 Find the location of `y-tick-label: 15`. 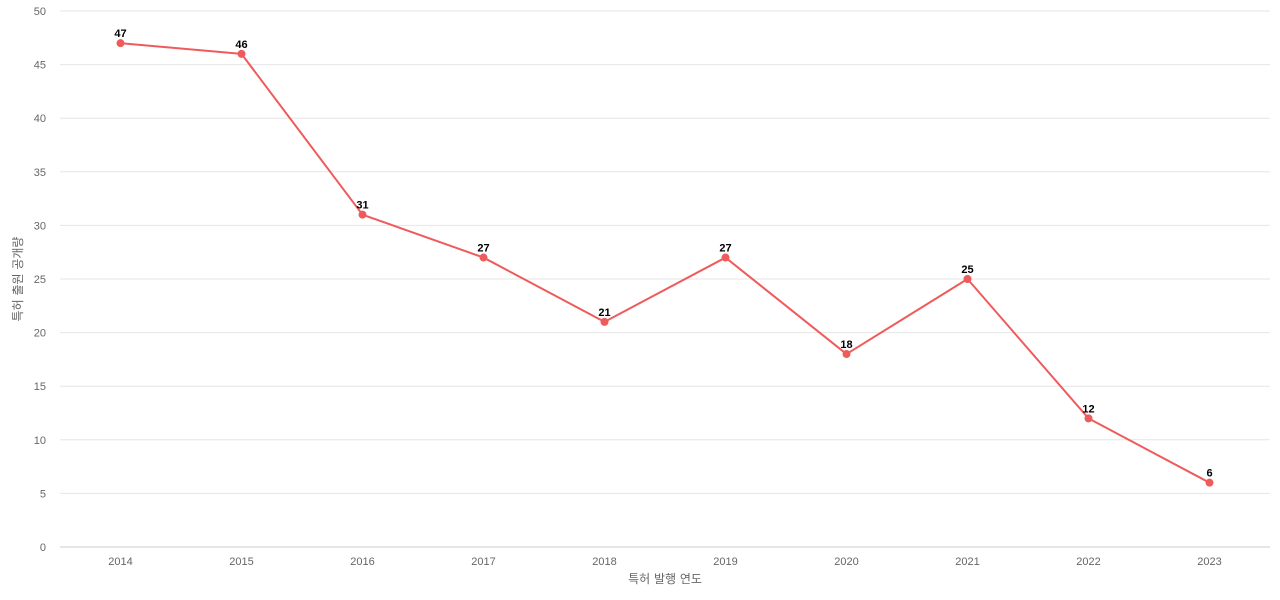

y-tick-label: 15 is located at coordinates (40, 387).